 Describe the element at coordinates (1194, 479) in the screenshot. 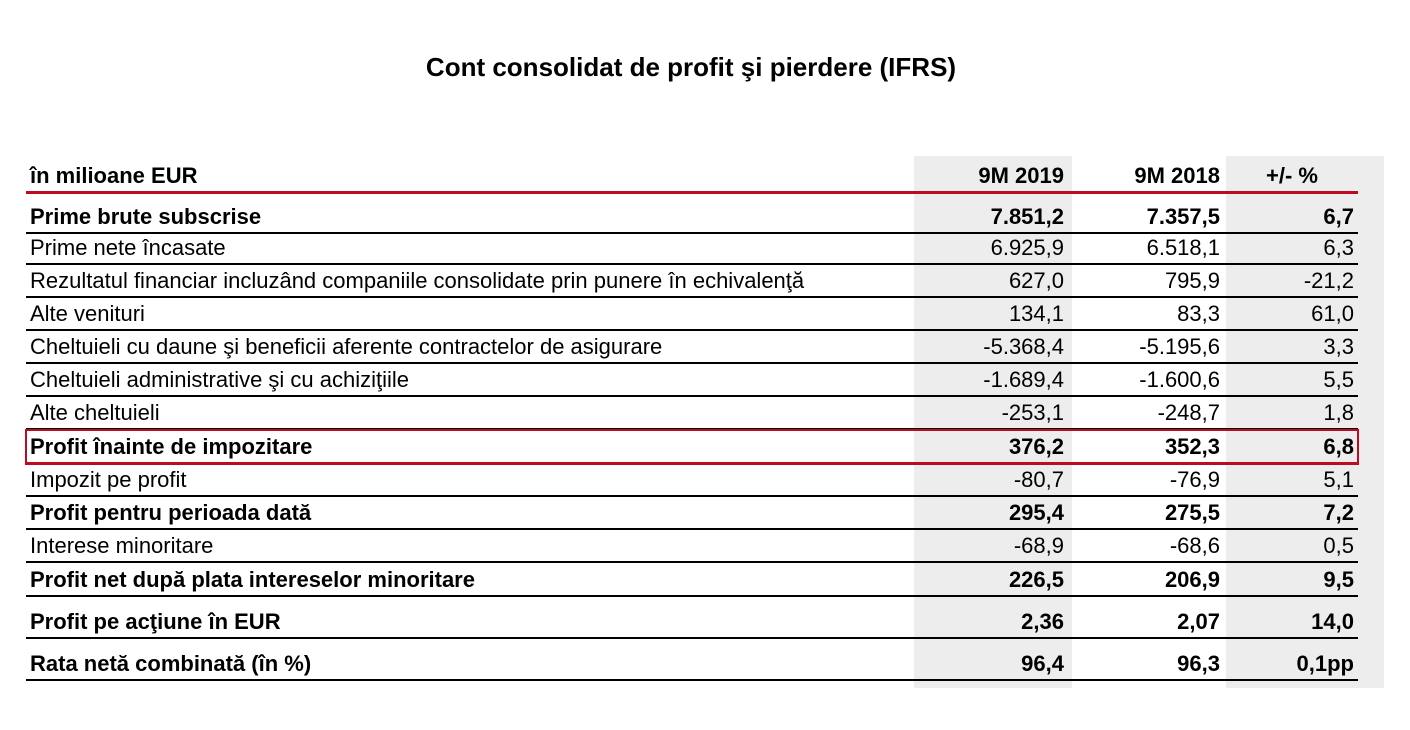

I see `row-value-2018: -76,9` at that location.